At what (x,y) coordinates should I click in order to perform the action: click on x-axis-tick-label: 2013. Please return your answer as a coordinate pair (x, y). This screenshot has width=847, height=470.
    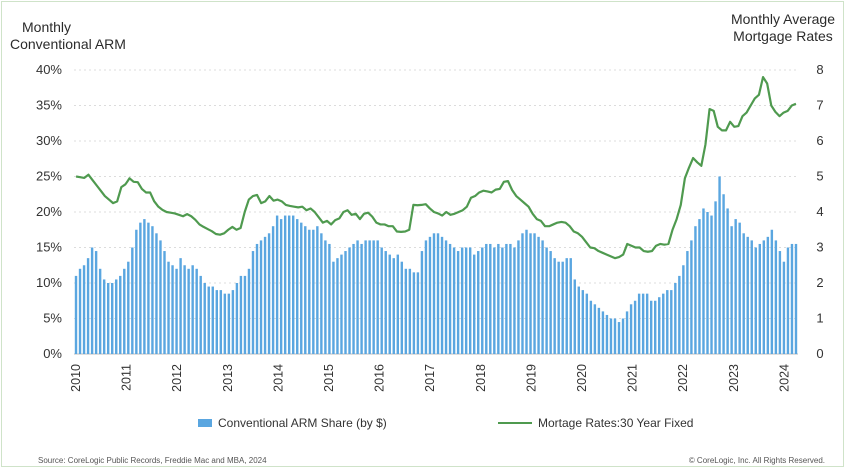
    Looking at the image, I should click on (228, 378).